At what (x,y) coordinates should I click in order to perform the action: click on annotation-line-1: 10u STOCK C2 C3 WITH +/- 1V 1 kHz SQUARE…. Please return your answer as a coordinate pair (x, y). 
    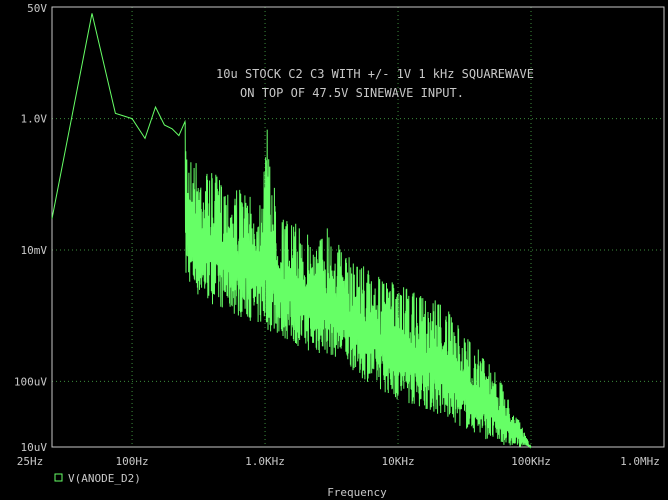
    Looking at the image, I should click on (375, 74).